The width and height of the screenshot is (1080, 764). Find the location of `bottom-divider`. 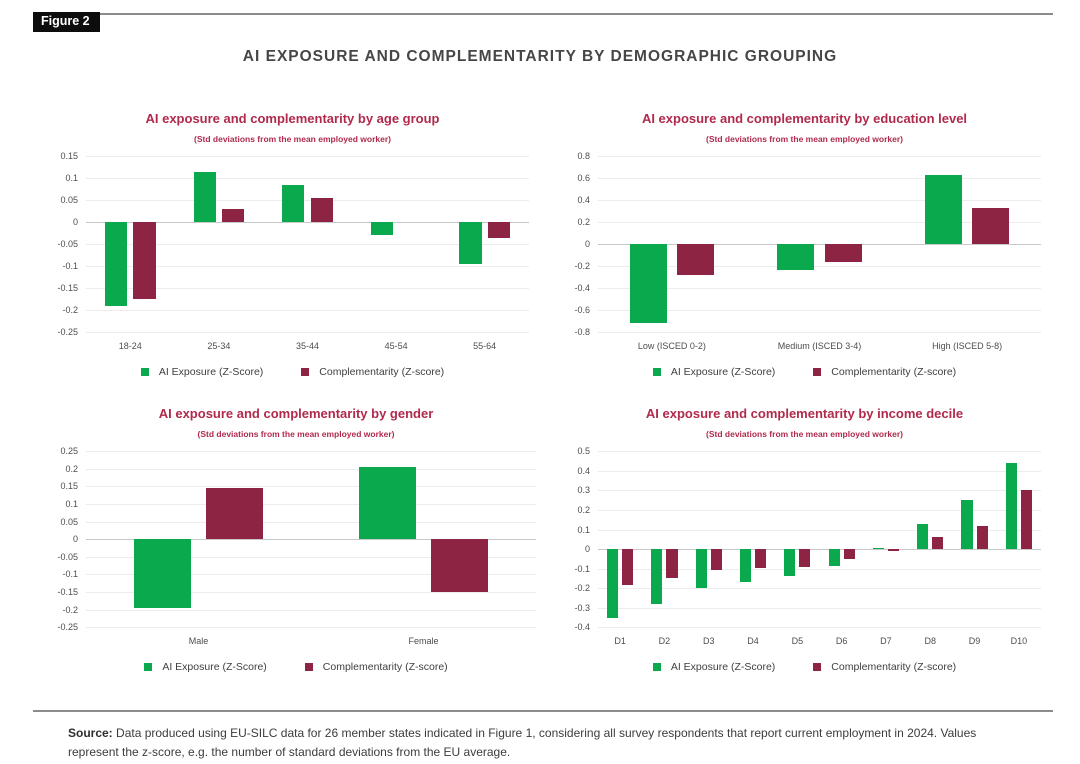

bottom-divider is located at coordinates (543, 711).